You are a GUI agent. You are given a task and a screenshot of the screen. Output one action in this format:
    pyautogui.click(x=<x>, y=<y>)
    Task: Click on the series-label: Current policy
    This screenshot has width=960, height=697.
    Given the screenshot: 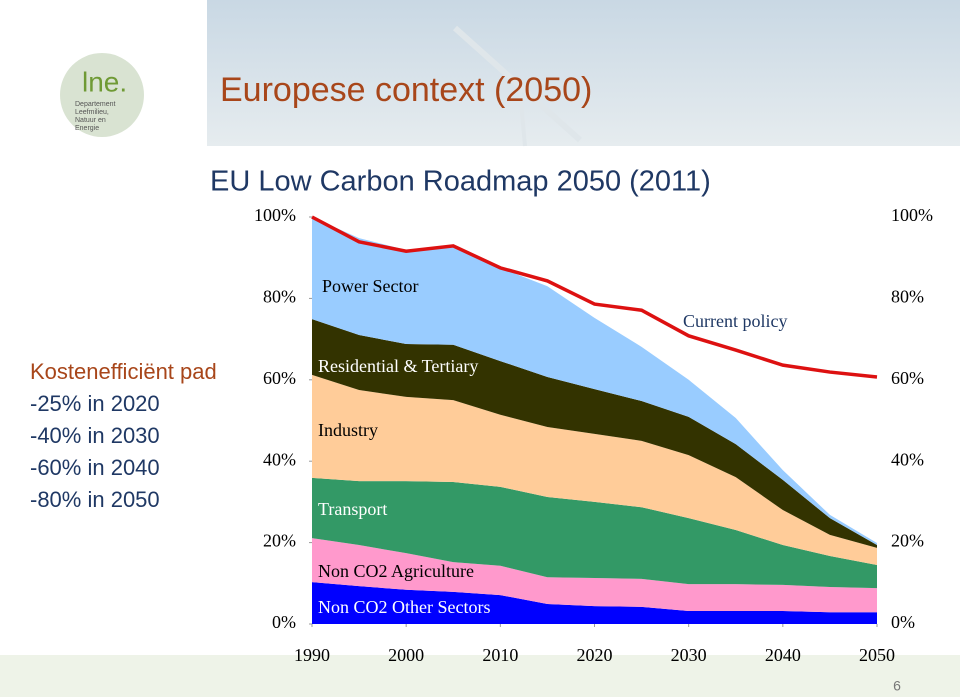 What is the action you would take?
    pyautogui.click(x=735, y=321)
    